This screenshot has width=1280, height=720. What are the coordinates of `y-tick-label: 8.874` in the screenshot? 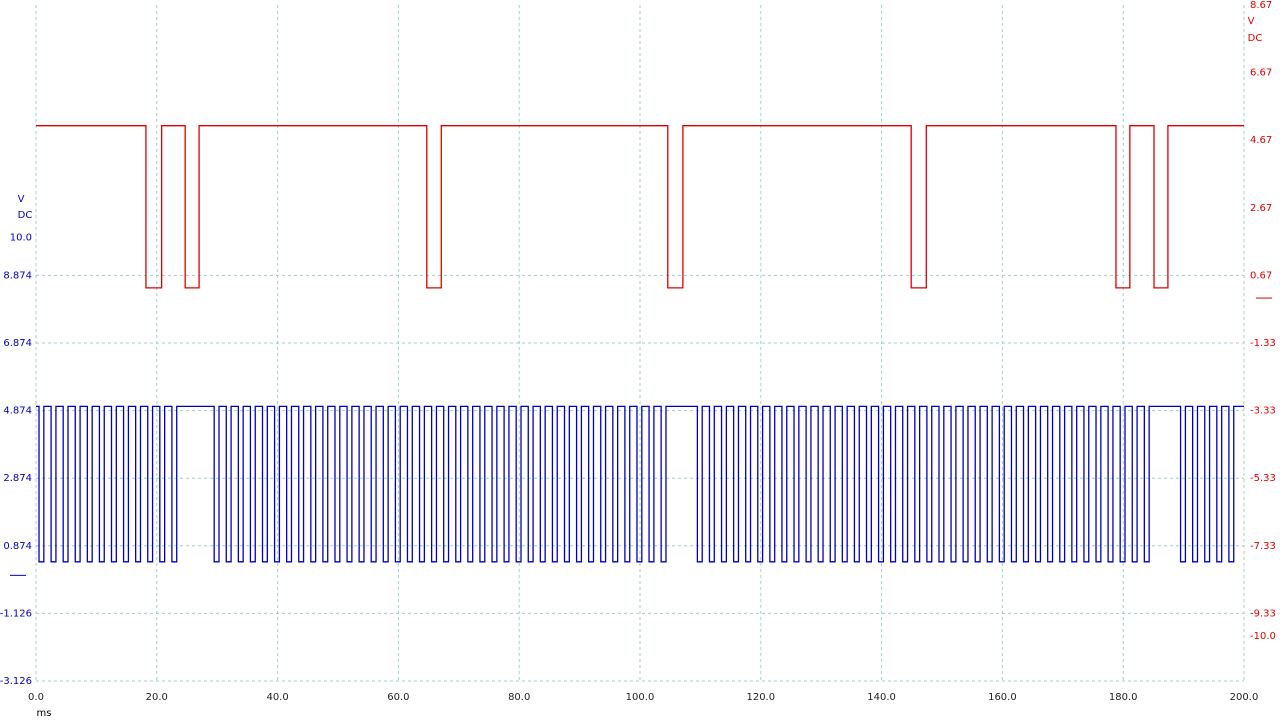 It's located at (17, 275).